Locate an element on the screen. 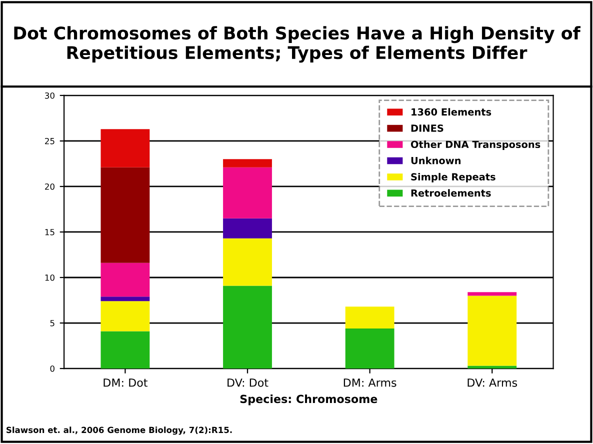  y-tick-label: 5 is located at coordinates (52, 323).